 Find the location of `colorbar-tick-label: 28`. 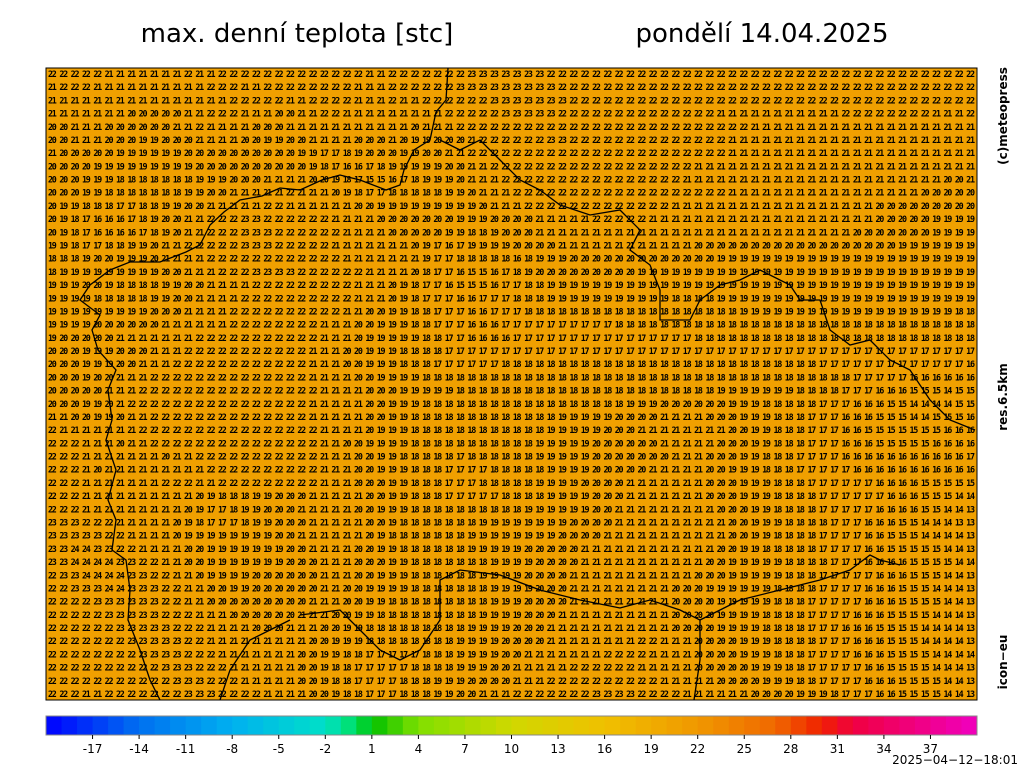

colorbar-tick-label: 28 is located at coordinates (790, 749).